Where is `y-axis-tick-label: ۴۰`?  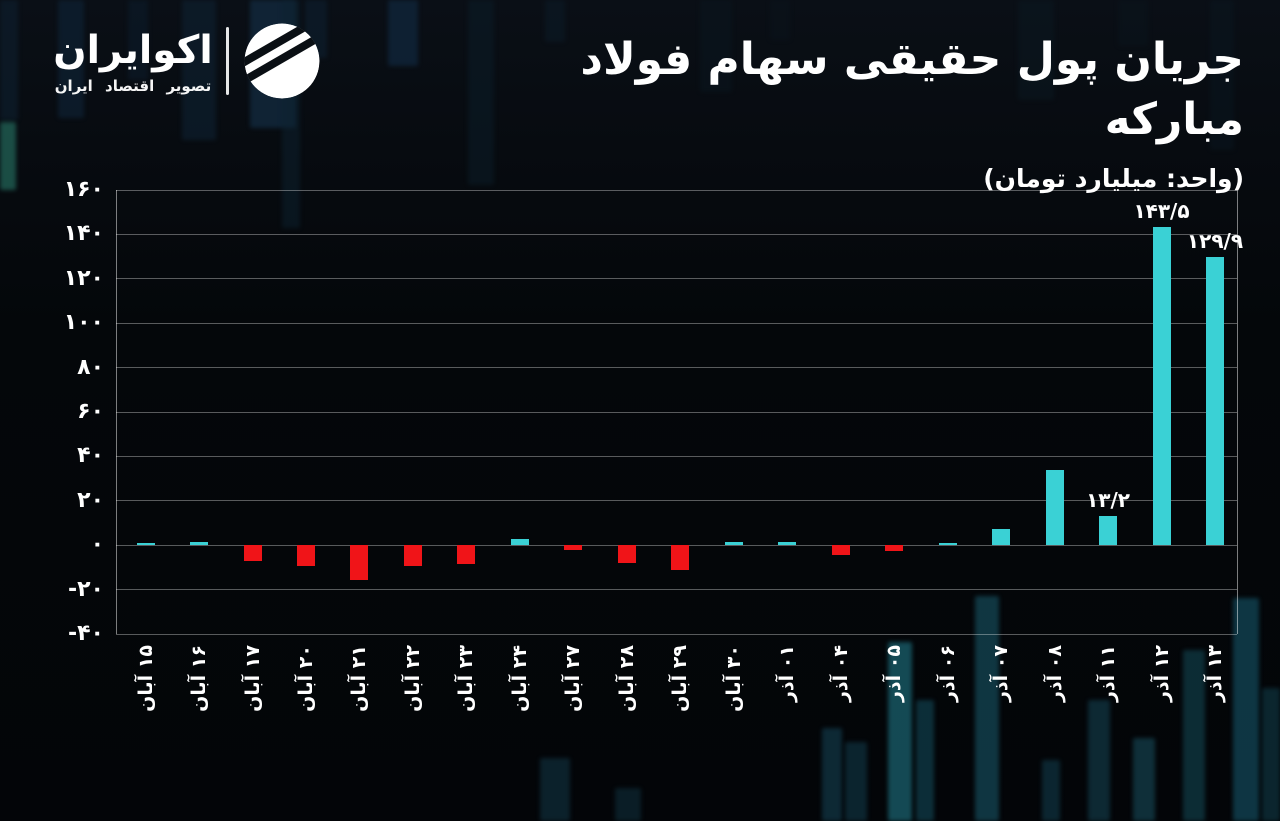
y-axis-tick-label: ۴۰ is located at coordinates (90, 456).